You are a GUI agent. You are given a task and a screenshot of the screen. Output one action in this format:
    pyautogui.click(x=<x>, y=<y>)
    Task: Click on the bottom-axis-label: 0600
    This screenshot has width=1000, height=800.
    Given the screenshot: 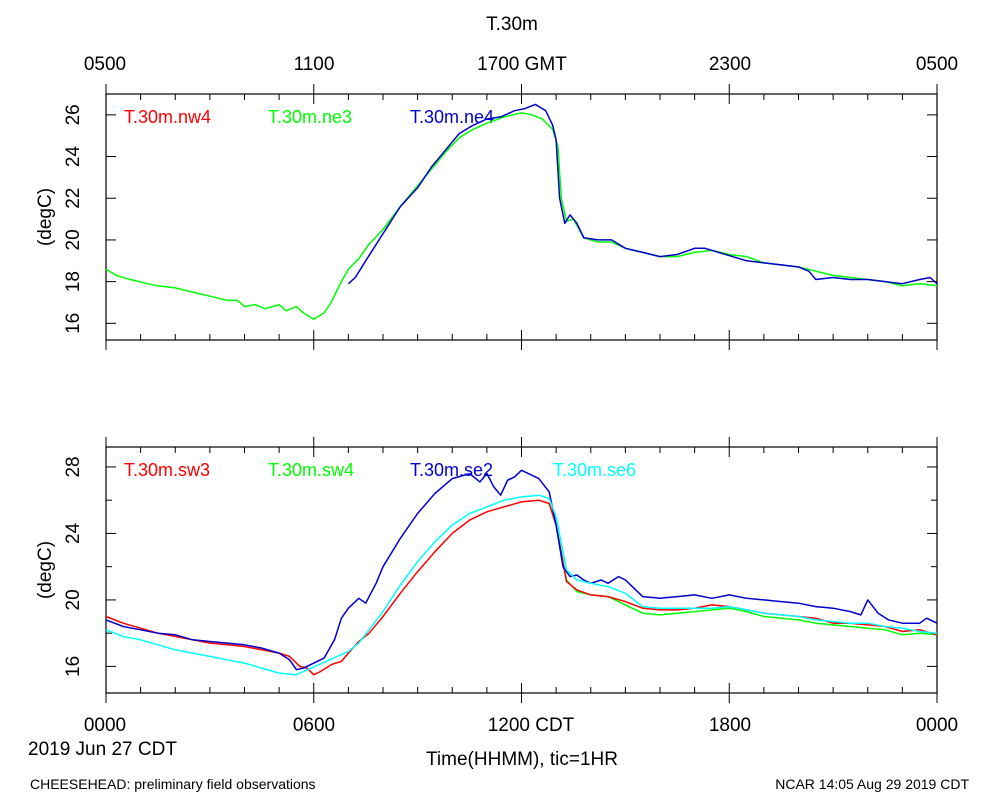 What is the action you would take?
    pyautogui.click(x=314, y=725)
    